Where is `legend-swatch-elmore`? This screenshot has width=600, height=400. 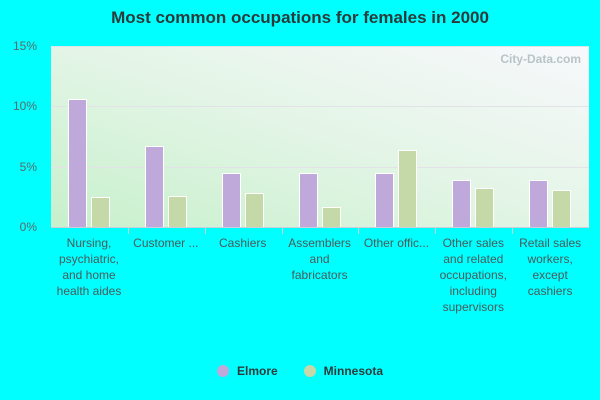 legend-swatch-elmore is located at coordinates (222, 371).